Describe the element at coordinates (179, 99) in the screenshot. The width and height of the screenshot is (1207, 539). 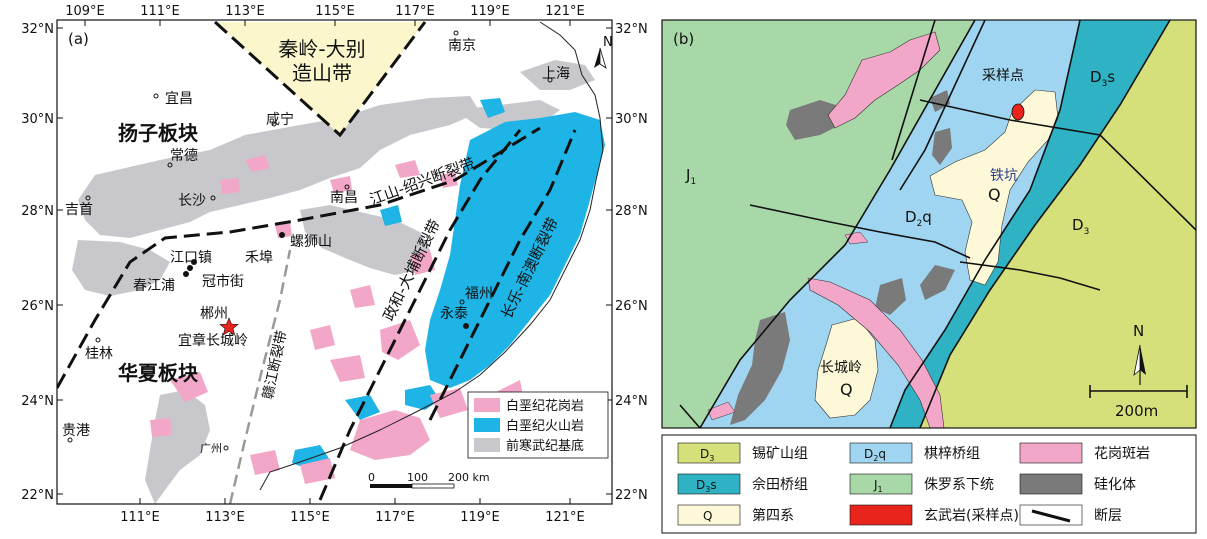
I see `city-yichang: 宜昌` at that location.